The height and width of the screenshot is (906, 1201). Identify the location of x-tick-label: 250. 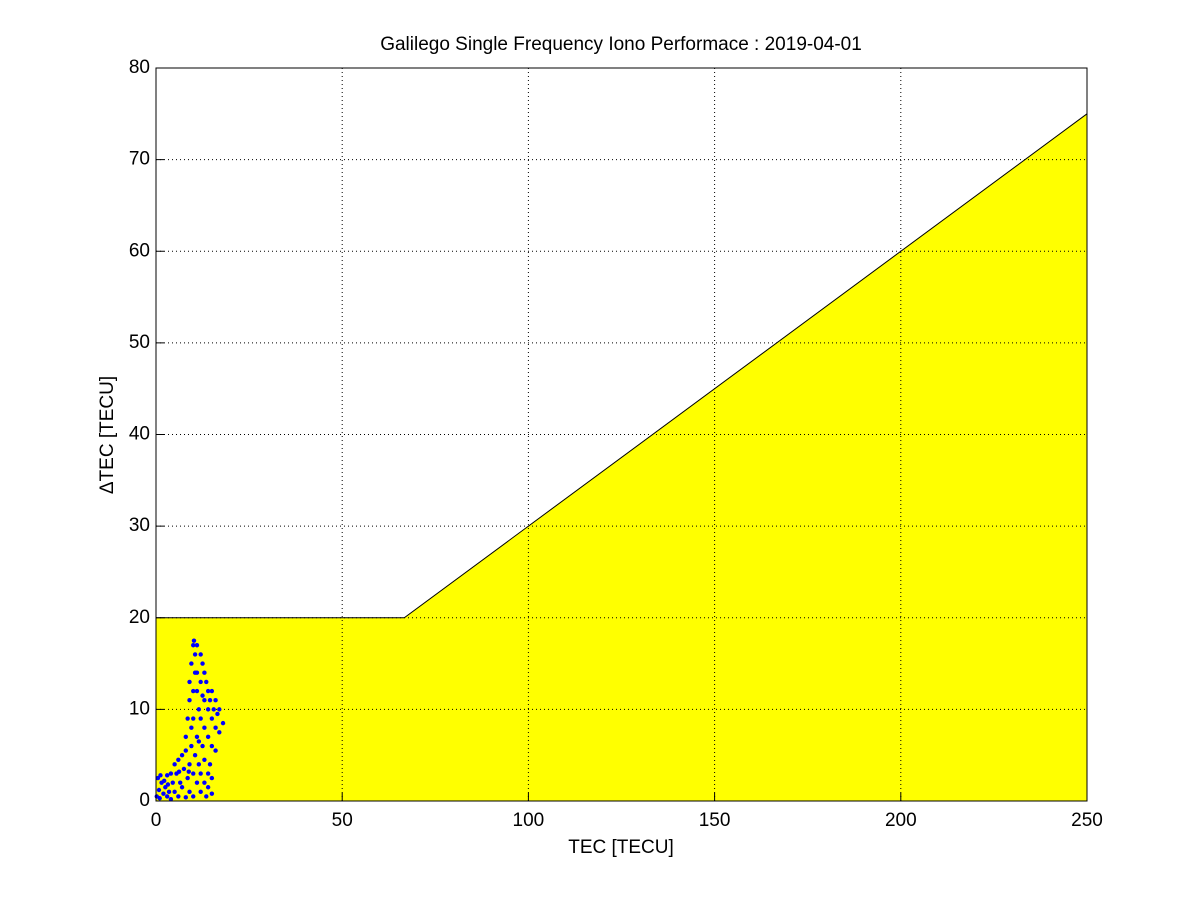
(1087, 820).